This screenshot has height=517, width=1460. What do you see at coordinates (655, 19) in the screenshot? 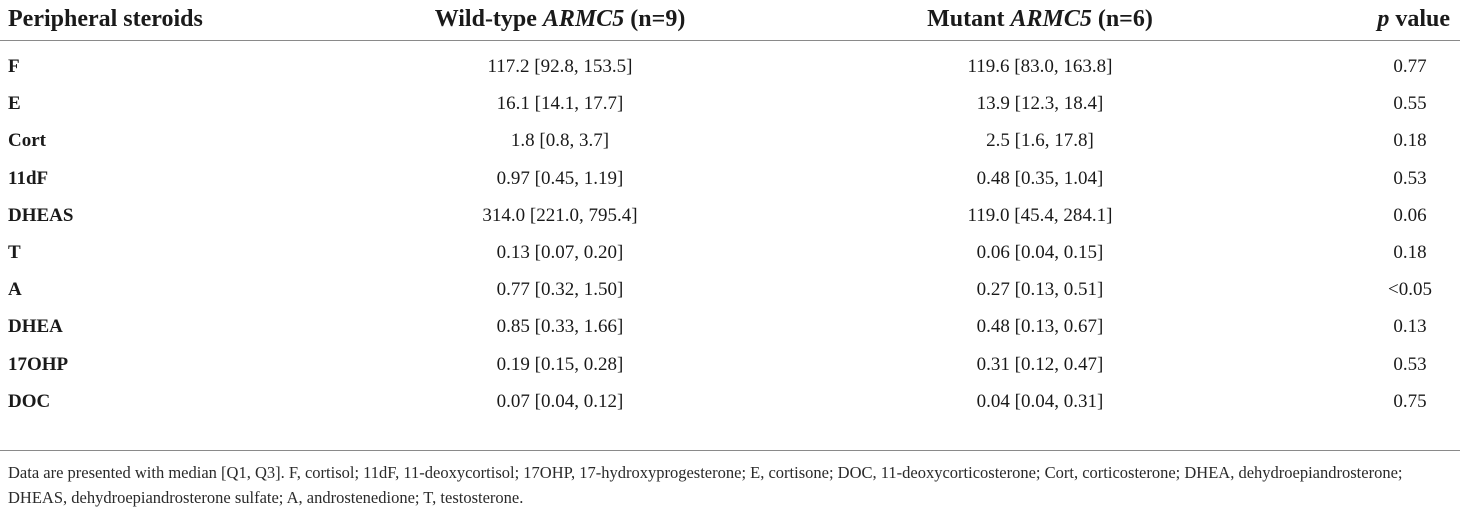
I see `header-wild-type-suffix: (n=9)` at bounding box center [655, 19].